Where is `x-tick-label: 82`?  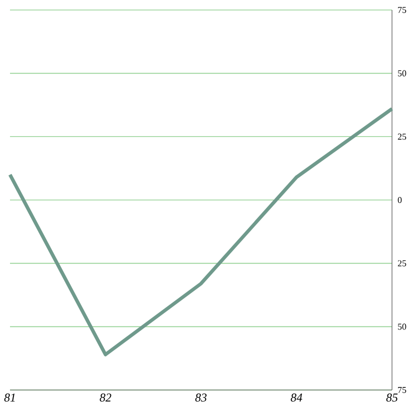
x-tick-label: 82 is located at coordinates (106, 398).